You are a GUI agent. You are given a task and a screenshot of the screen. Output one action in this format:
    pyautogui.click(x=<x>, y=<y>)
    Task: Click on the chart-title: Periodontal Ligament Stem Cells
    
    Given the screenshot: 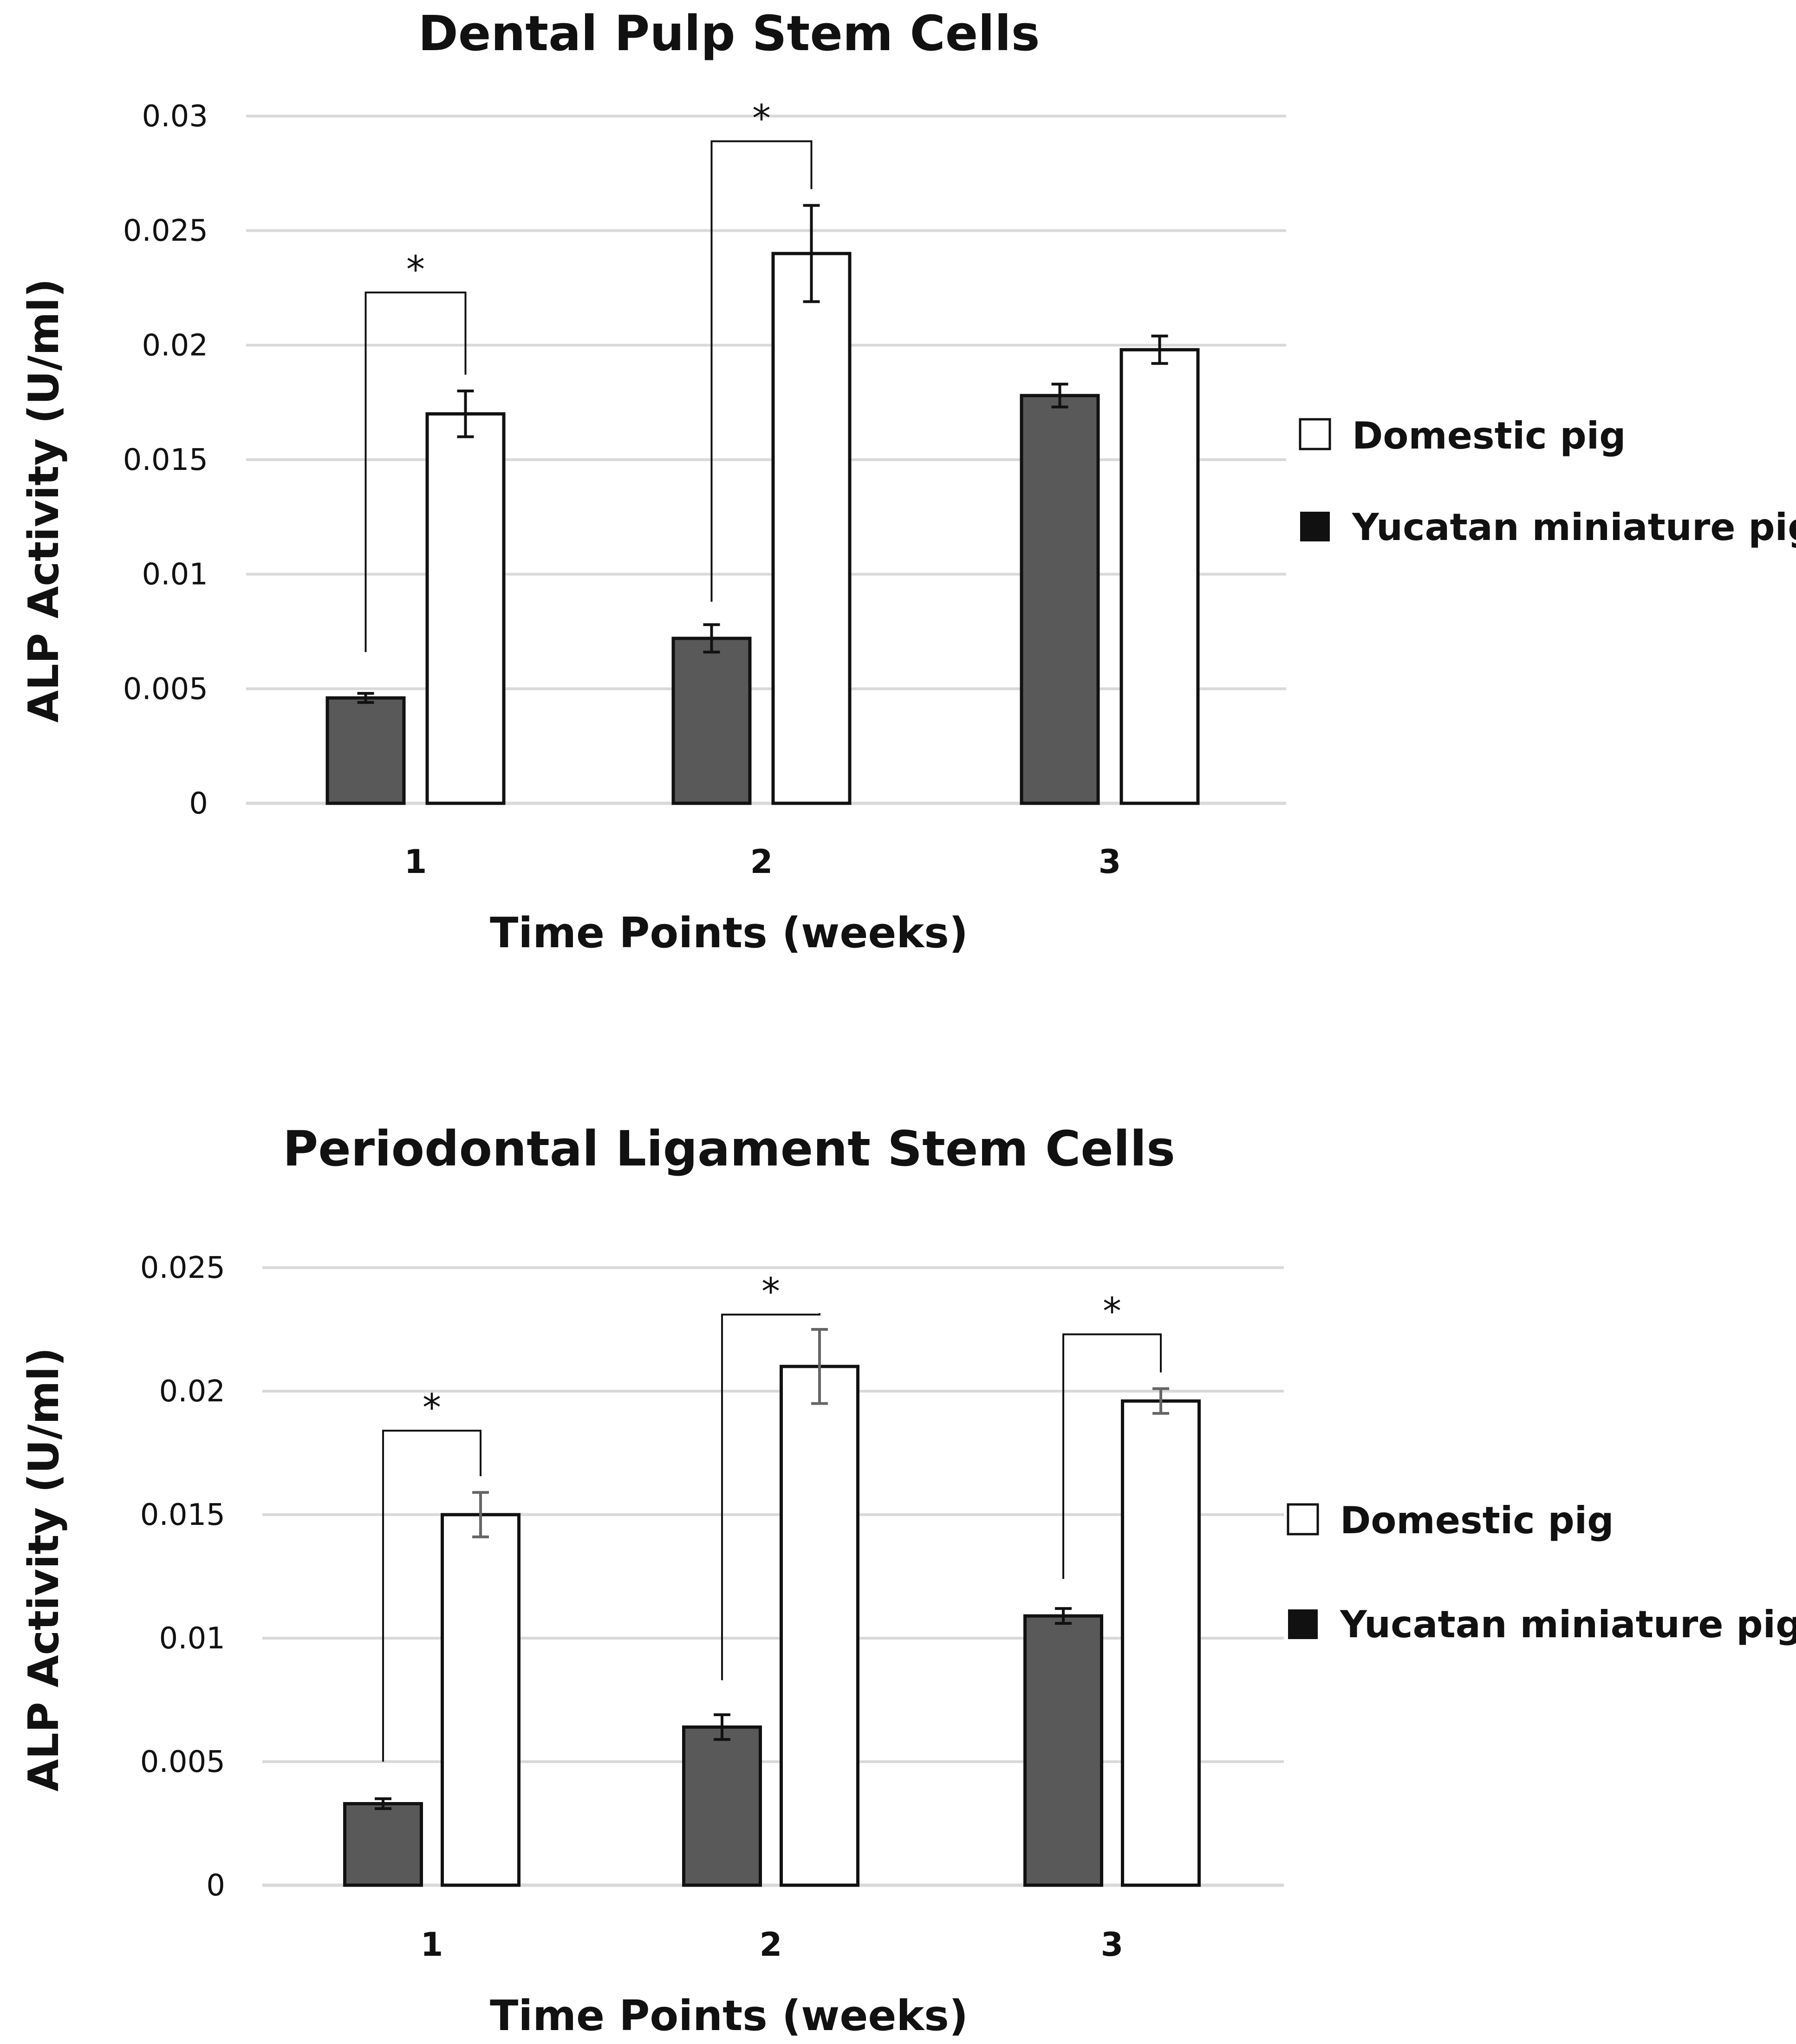 What is the action you would take?
    pyautogui.click(x=729, y=1148)
    